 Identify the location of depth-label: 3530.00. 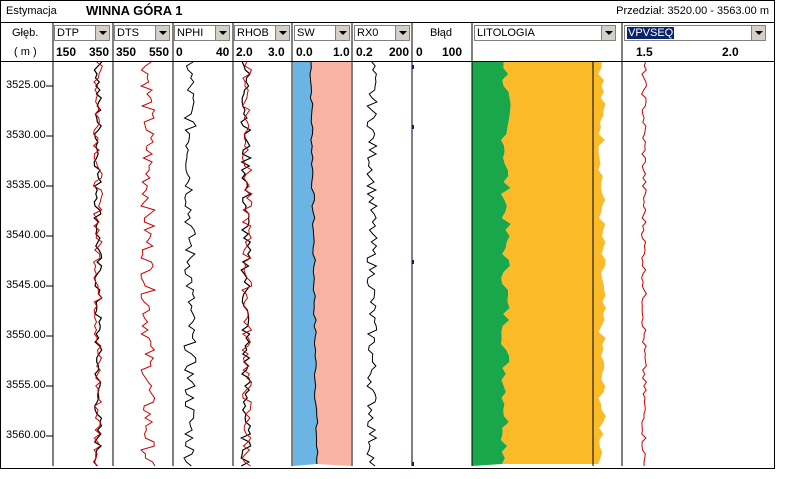
(26, 135).